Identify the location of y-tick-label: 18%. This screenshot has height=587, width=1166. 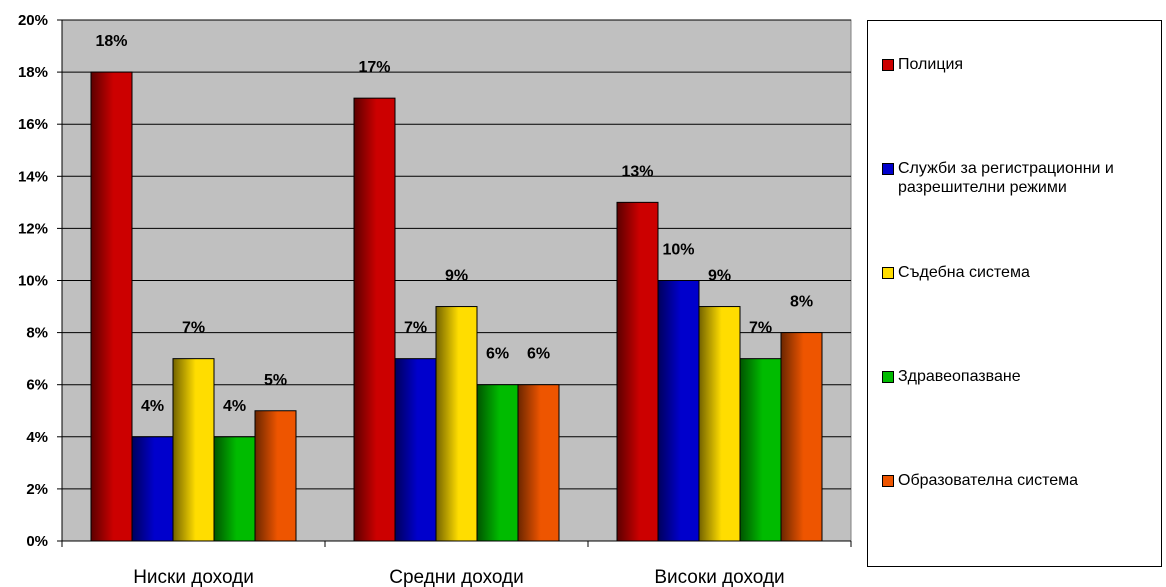
(33, 72).